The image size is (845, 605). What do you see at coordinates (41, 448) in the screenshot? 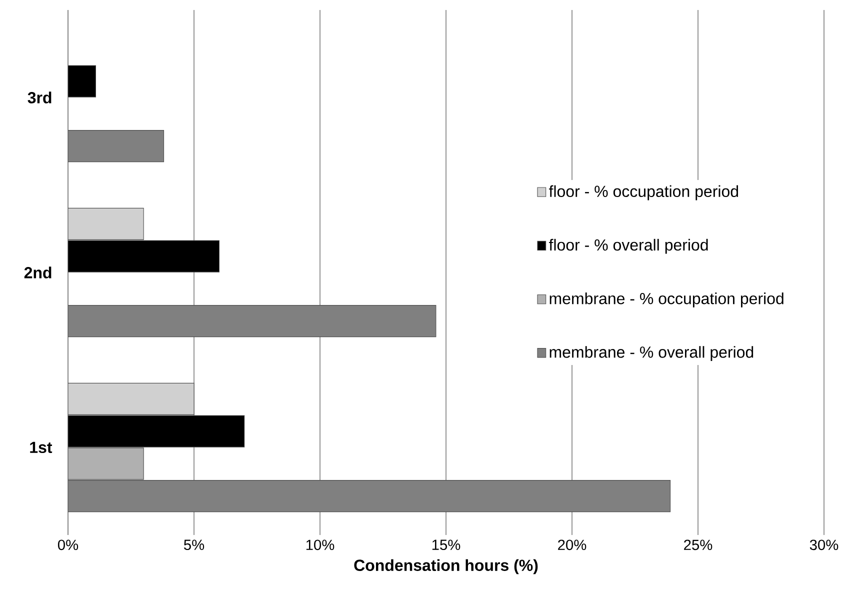
I see `y-tick-label: 1st` at bounding box center [41, 448].